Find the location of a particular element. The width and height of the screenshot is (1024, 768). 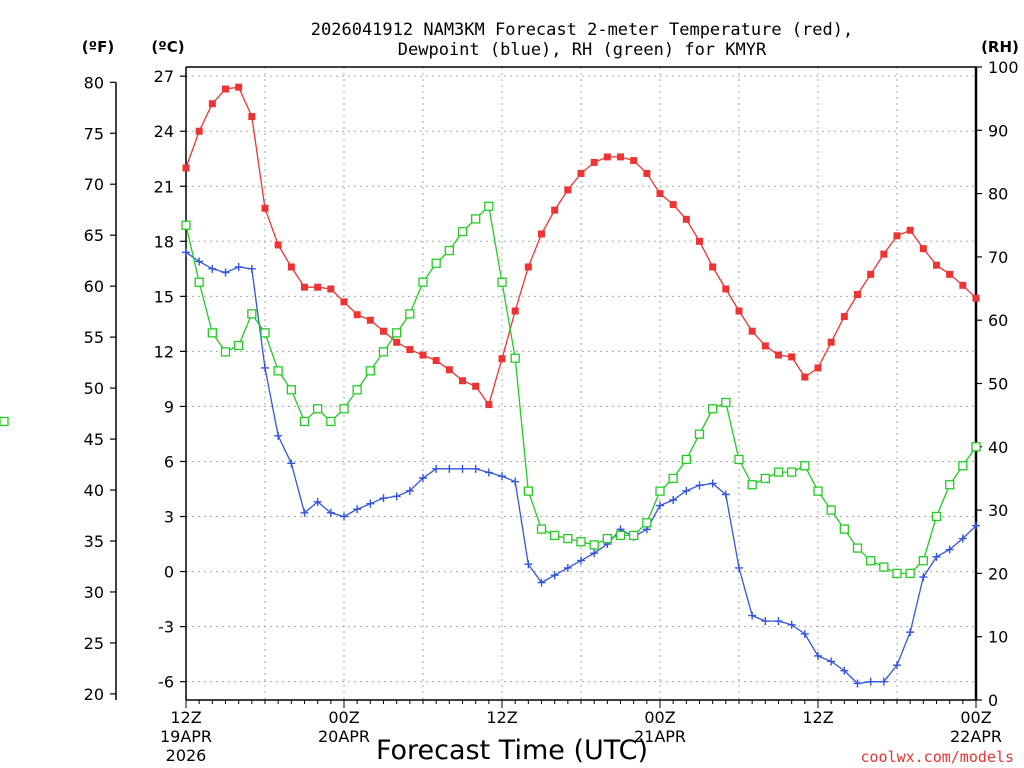

c-tick-label: 21 is located at coordinates (164, 186).